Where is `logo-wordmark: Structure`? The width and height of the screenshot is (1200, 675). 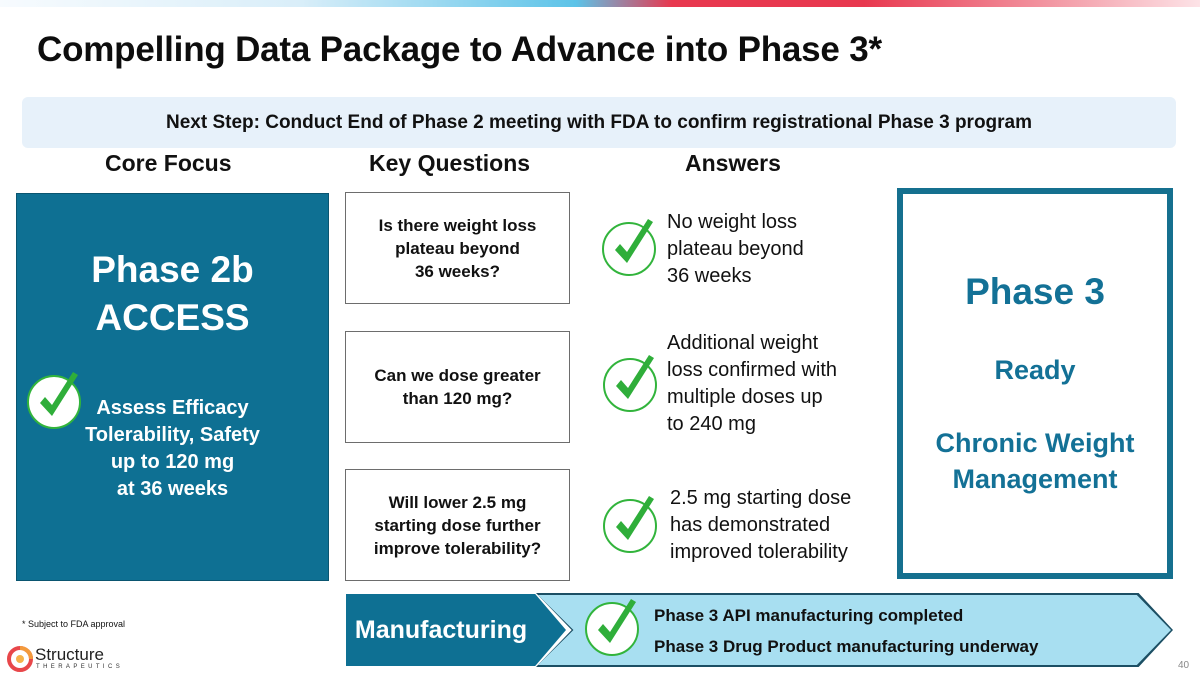 logo-wordmark: Structure is located at coordinates (69, 654).